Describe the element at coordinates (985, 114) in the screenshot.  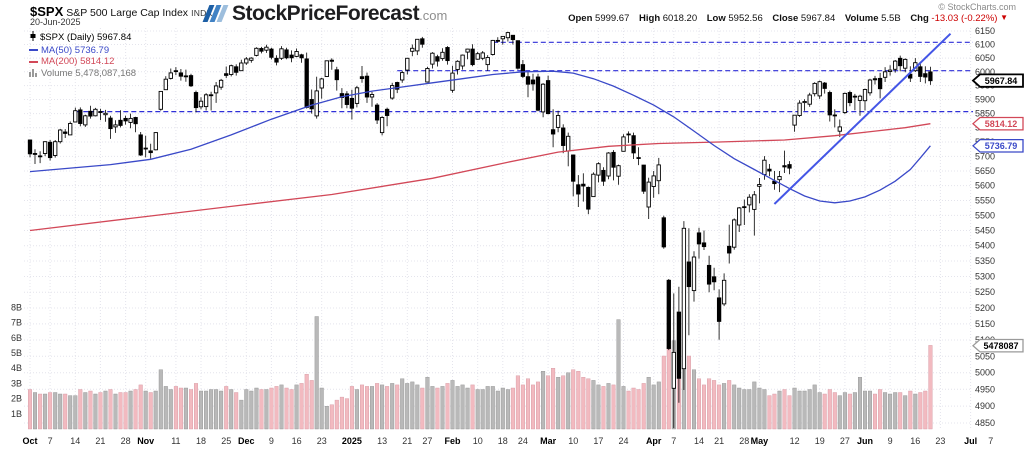
I see `svg-text: 5850` at that location.